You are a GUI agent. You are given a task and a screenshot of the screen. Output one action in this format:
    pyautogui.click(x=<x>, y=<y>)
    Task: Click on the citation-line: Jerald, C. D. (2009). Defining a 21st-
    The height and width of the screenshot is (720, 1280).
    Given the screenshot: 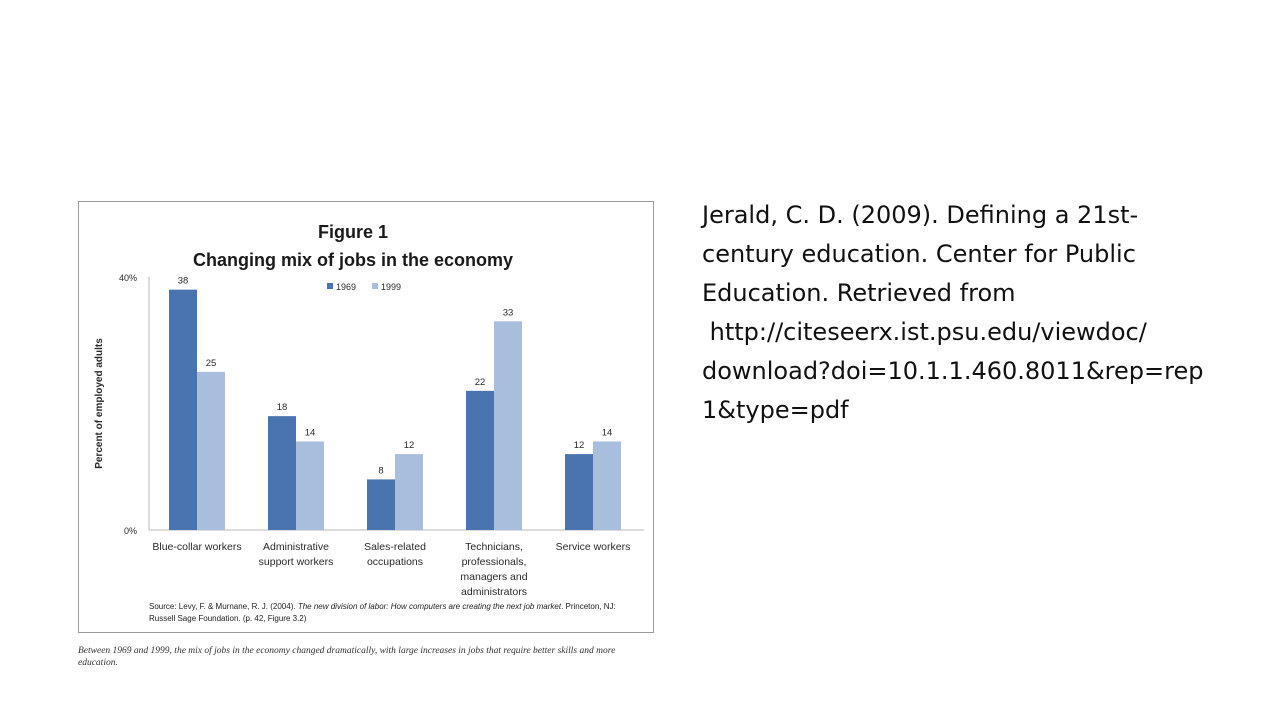 What is the action you would take?
    pyautogui.click(x=920, y=215)
    